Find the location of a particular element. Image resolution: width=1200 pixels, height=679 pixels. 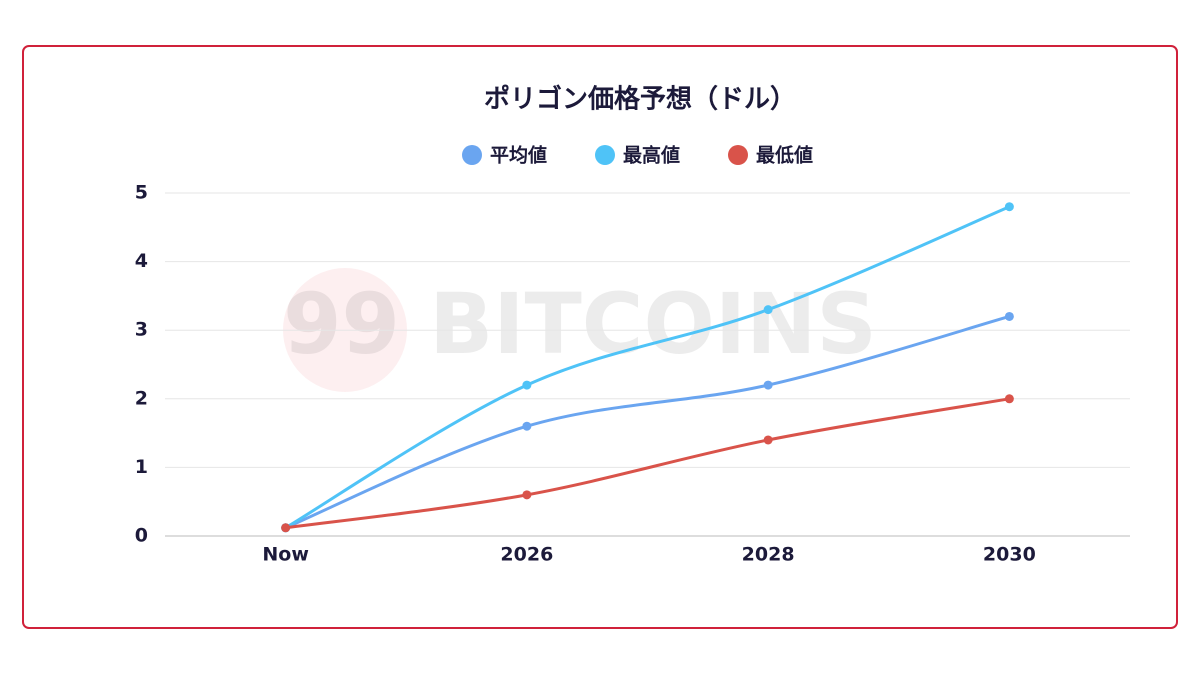

series-line is located at coordinates (647, 463).